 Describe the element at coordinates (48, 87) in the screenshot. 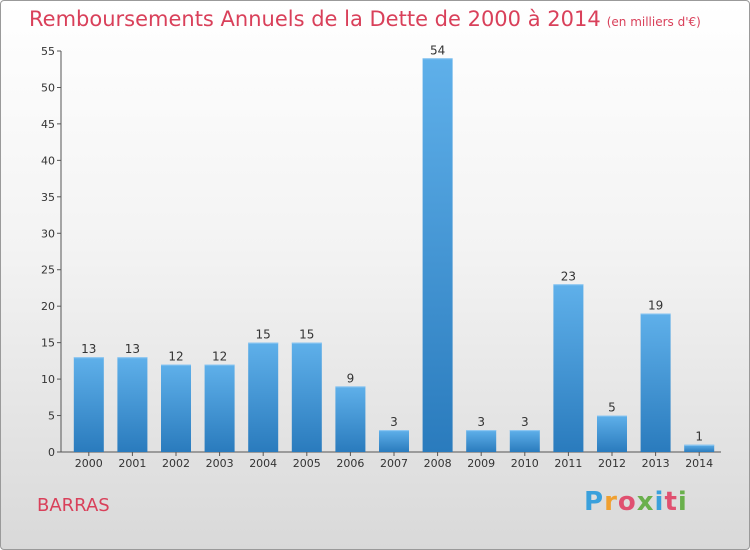

I see `y-tick-label: 50` at that location.